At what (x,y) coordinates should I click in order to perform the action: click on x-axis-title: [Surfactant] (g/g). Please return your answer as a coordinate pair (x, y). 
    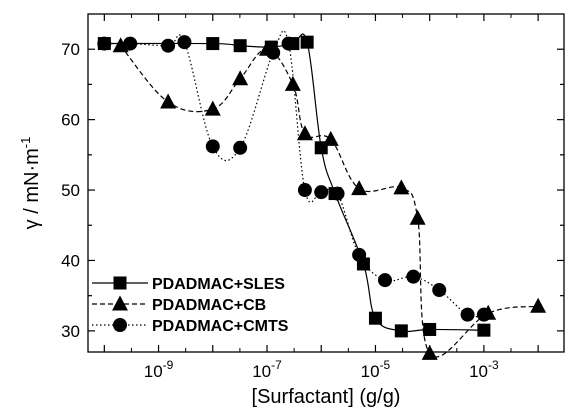
    Looking at the image, I should click on (326, 397).